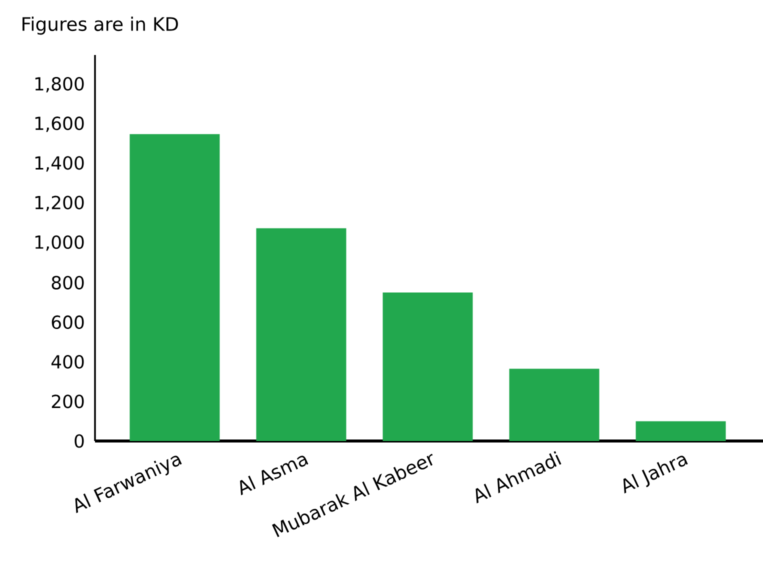 Image resolution: width=763 pixels, height=579 pixels. I want to click on y-tick-label: 200, so click(68, 401).